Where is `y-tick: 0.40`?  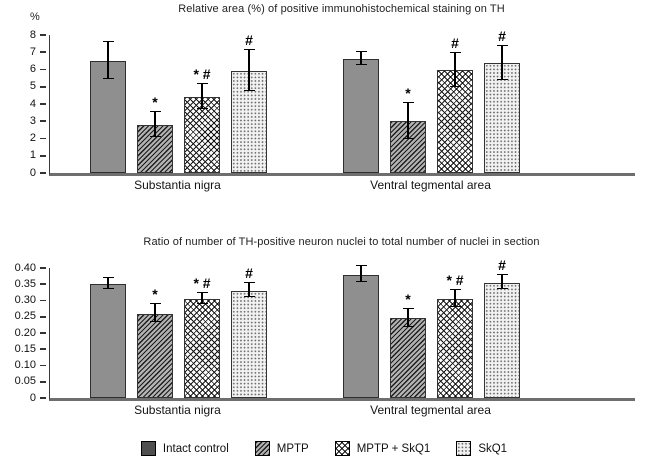 y-tick: 0.40 is located at coordinates (23, 267).